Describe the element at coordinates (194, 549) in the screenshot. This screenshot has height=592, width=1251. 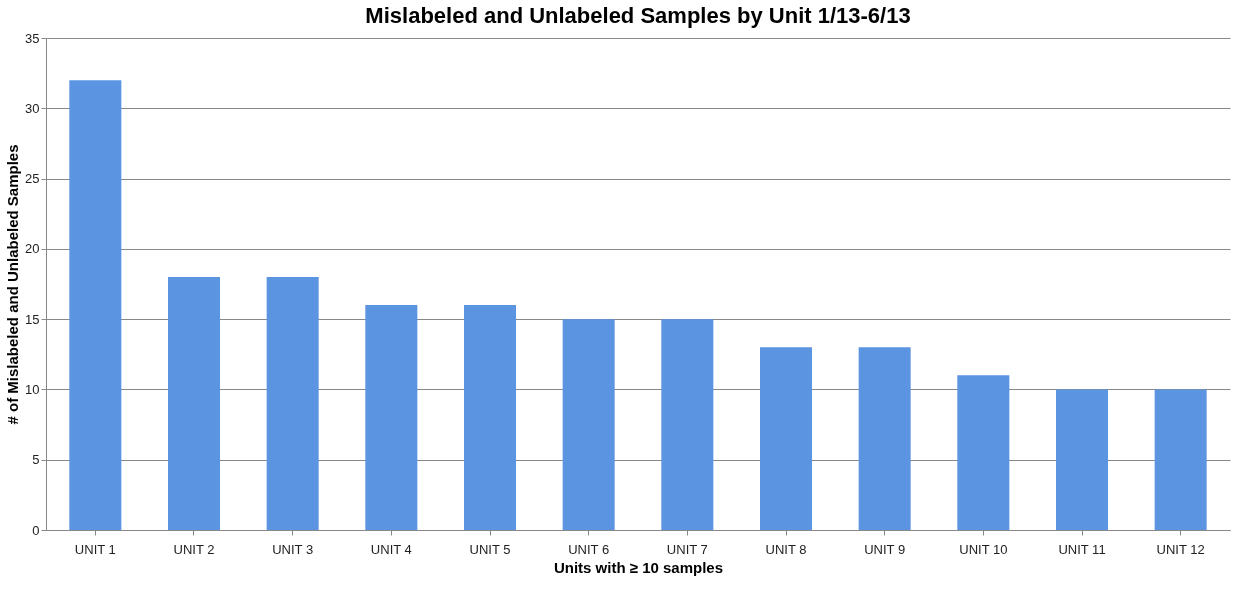
I see `x-tick-label: UNIT 2` at that location.